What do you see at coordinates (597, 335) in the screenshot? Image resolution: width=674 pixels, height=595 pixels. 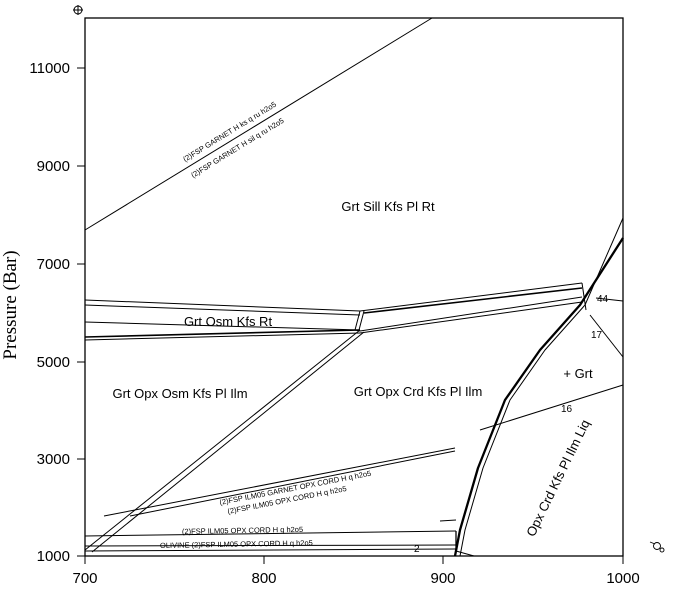 I see `contour-label: 17` at bounding box center [597, 335].